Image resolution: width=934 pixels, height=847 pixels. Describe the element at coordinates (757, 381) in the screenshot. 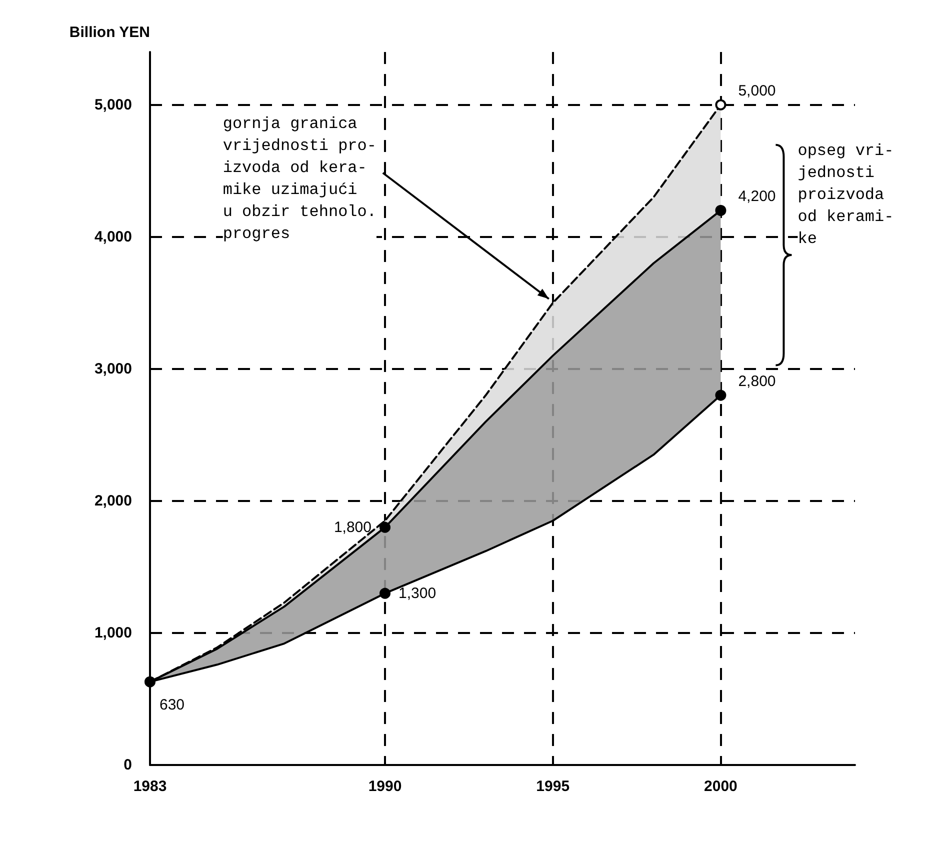

I see `data-label: 2,800` at that location.